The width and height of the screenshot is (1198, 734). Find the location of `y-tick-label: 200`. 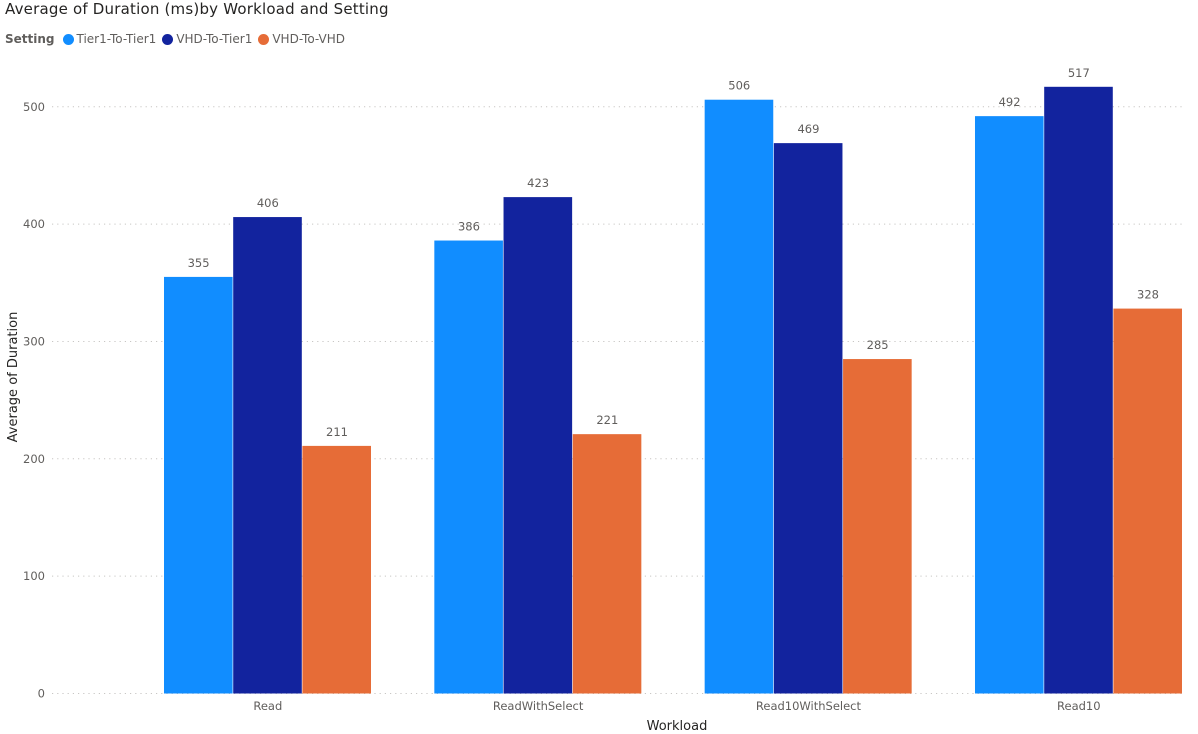

y-tick-label: 200 is located at coordinates (34, 459).